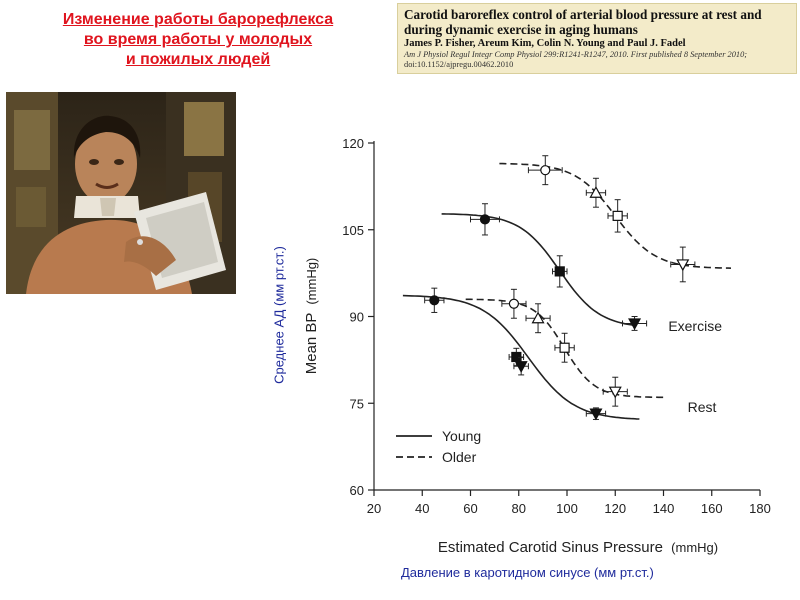  What do you see at coordinates (615, 508) in the screenshot?
I see `x-tick-label: 120` at bounding box center [615, 508].